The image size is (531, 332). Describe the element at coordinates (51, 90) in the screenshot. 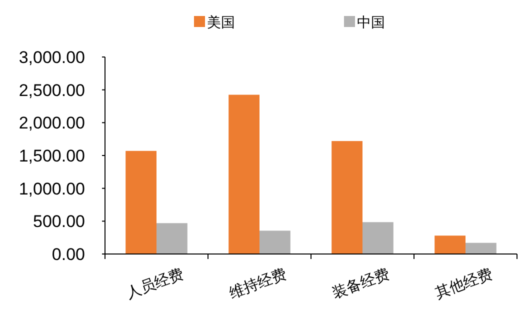

I see `y-tick-label: 2,500.00` at that location.